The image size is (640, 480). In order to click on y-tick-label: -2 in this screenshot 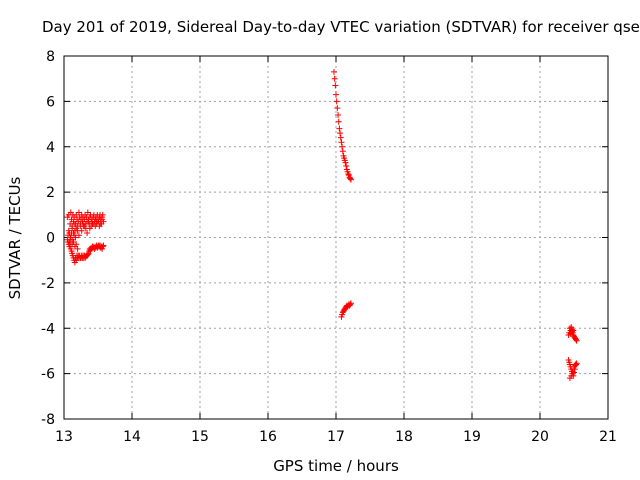, I will do `click(48, 284)`.